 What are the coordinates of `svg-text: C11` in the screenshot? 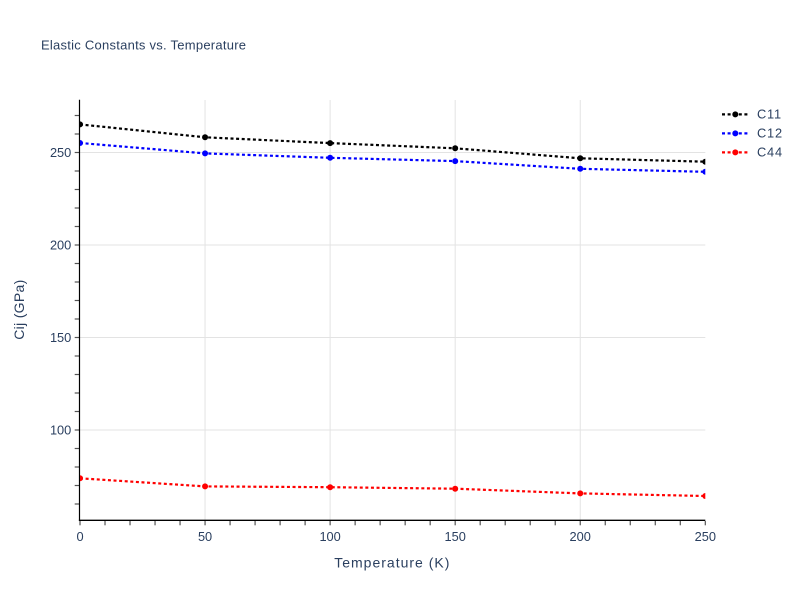 It's located at (769, 114).